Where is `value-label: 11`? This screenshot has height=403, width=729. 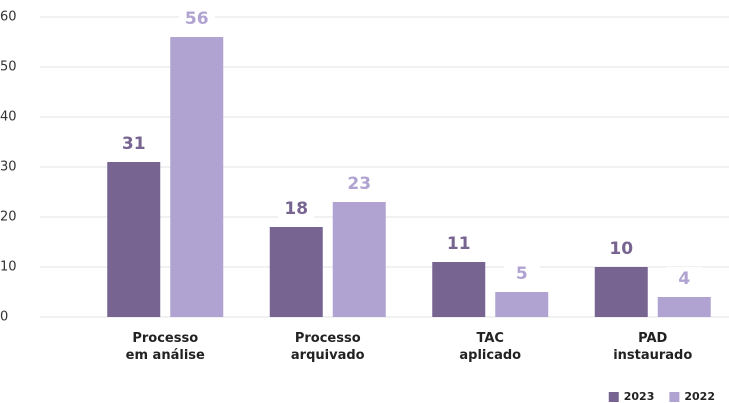 value-label: 11 is located at coordinates (459, 244).